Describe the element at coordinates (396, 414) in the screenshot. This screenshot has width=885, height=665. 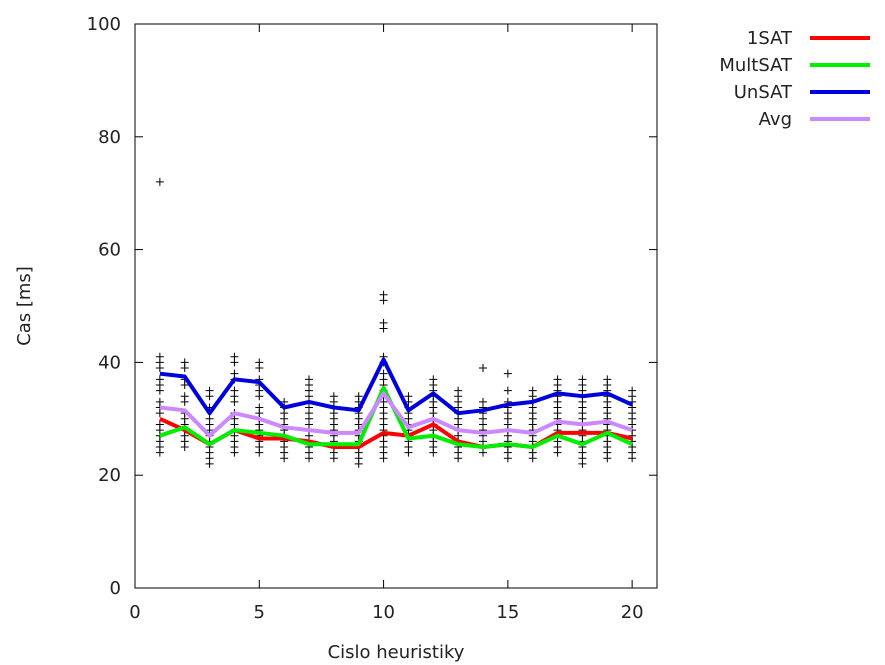
I see `series-line-avg` at that location.